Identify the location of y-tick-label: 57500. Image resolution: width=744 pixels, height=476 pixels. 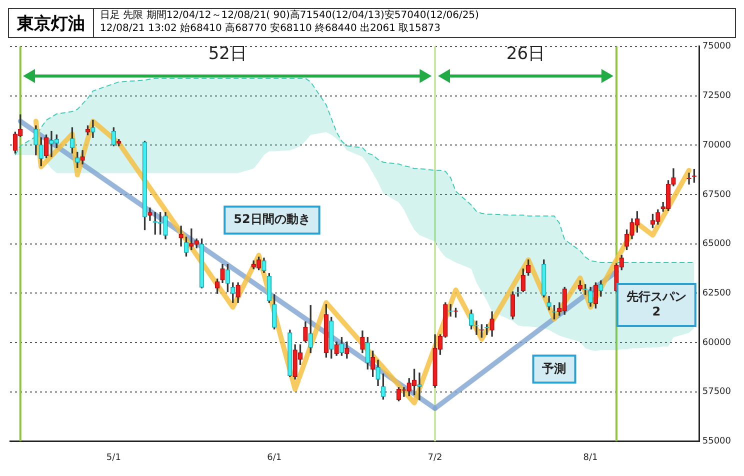
(717, 392).